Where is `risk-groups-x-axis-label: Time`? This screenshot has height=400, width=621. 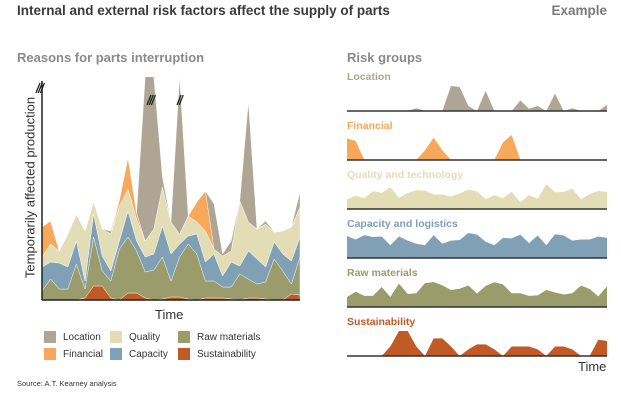 risk-groups-x-axis-label: Time is located at coordinates (592, 366).